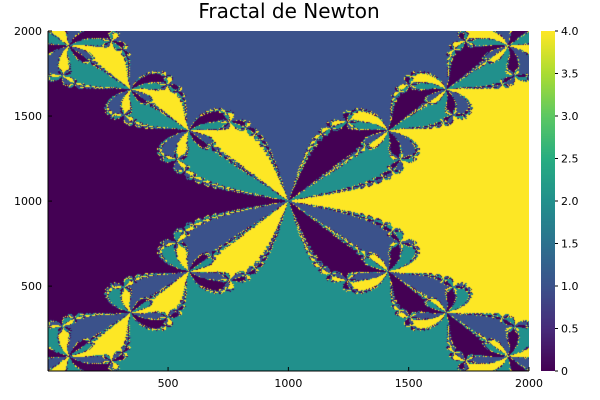 The height and width of the screenshot is (400, 600). What do you see at coordinates (288, 383) in the screenshot?
I see `x-tick-label: 1000` at bounding box center [288, 383].